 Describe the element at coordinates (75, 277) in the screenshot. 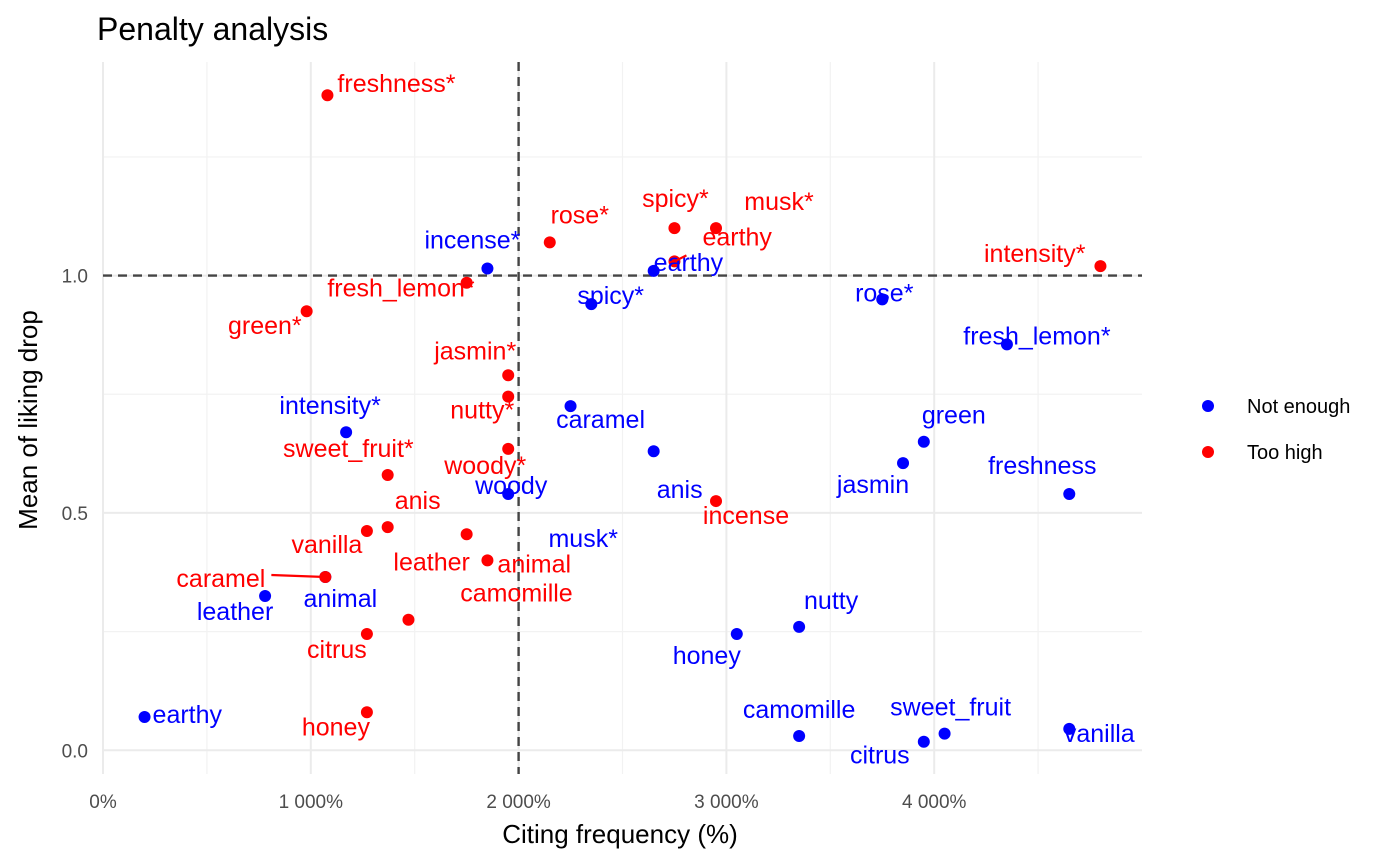

I see `y-tick-label: 1.0` at that location.